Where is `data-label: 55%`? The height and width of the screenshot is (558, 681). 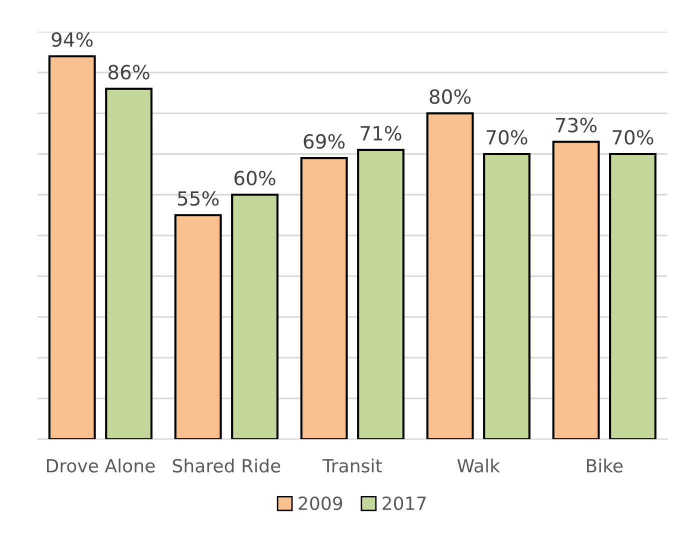
data-label: 55% is located at coordinates (198, 198).